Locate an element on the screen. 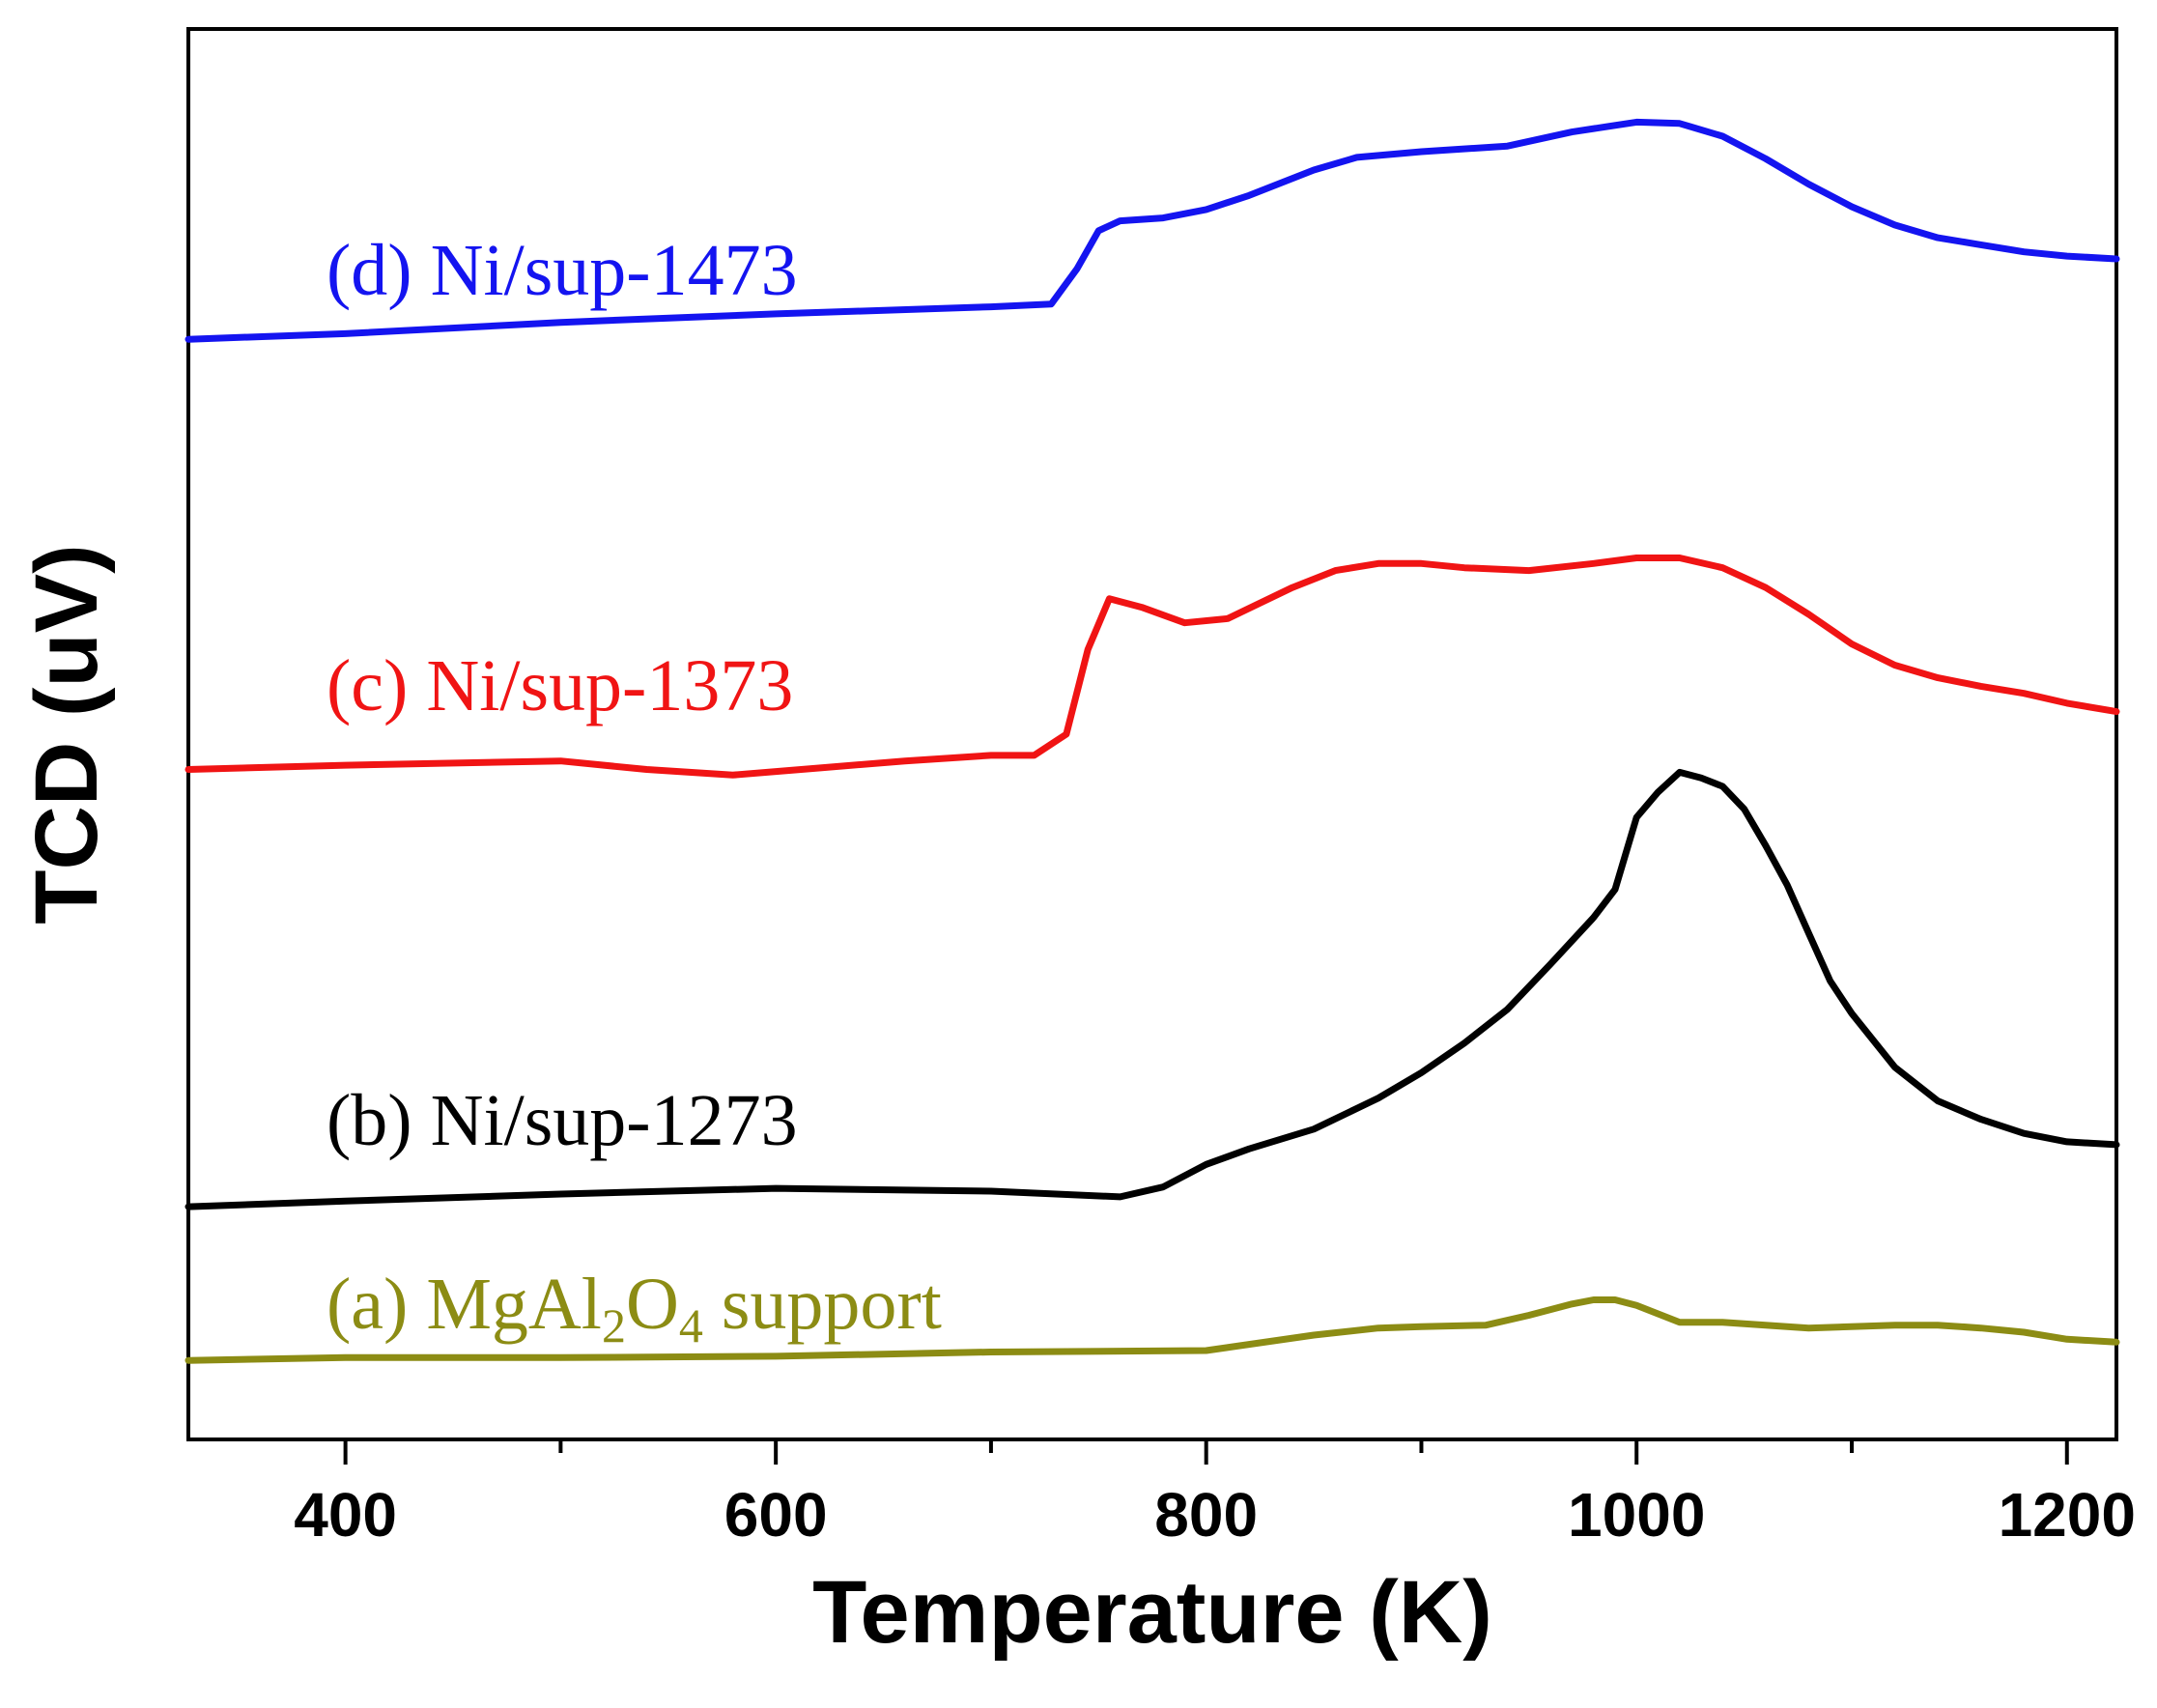 This screenshot has width=2157, height=1708. series-label-a-sub2: 4 is located at coordinates (691, 1325).